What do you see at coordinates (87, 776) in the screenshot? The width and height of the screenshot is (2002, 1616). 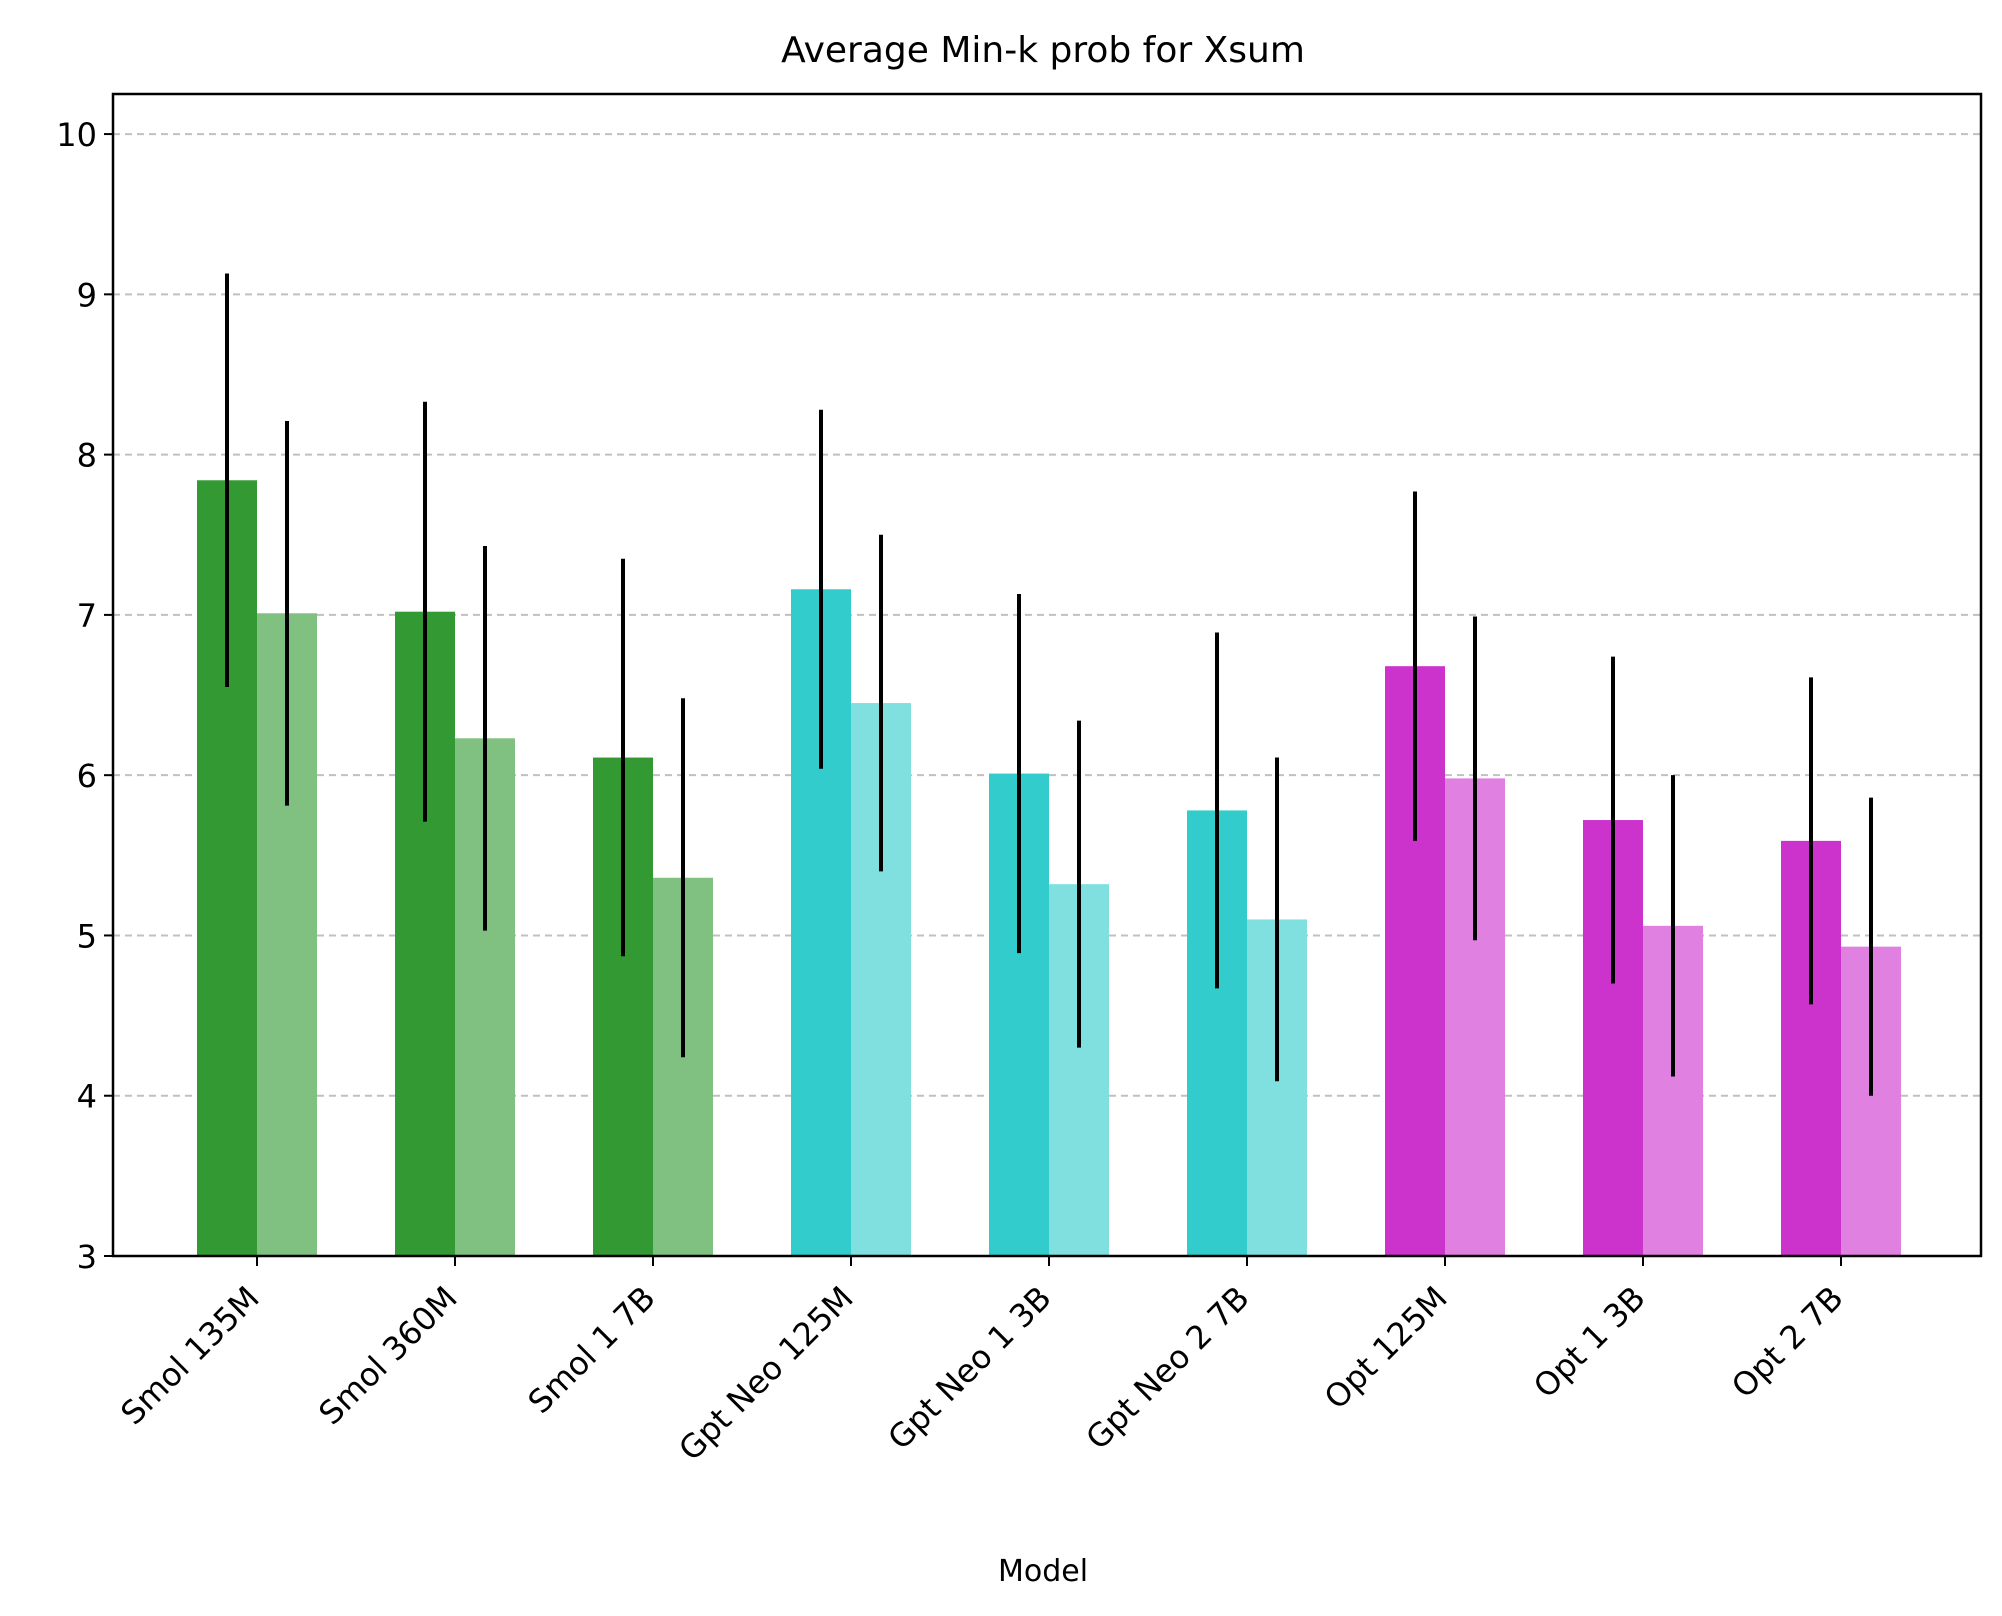 I see `y-tick-label: 6` at bounding box center [87, 776].